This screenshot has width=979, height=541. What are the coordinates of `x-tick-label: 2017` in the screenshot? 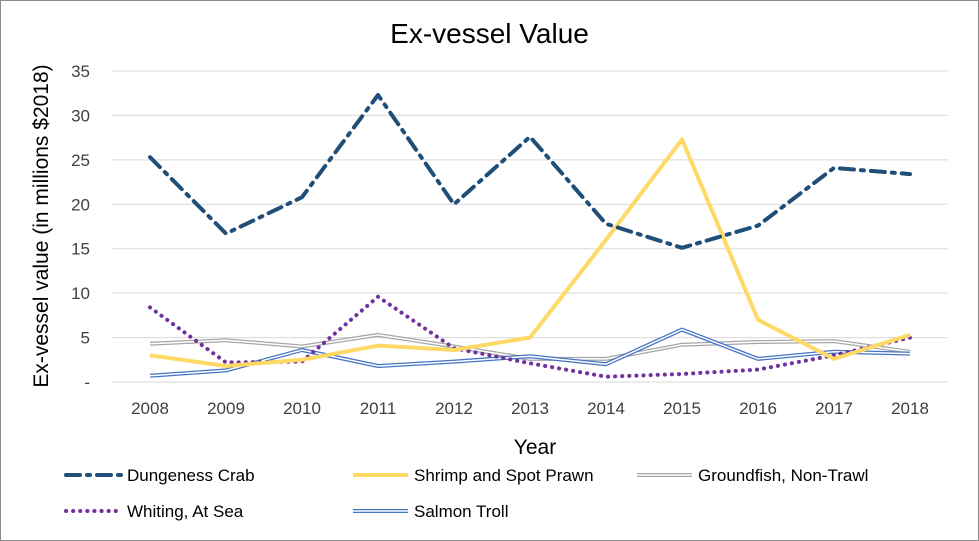 It's located at (834, 408).